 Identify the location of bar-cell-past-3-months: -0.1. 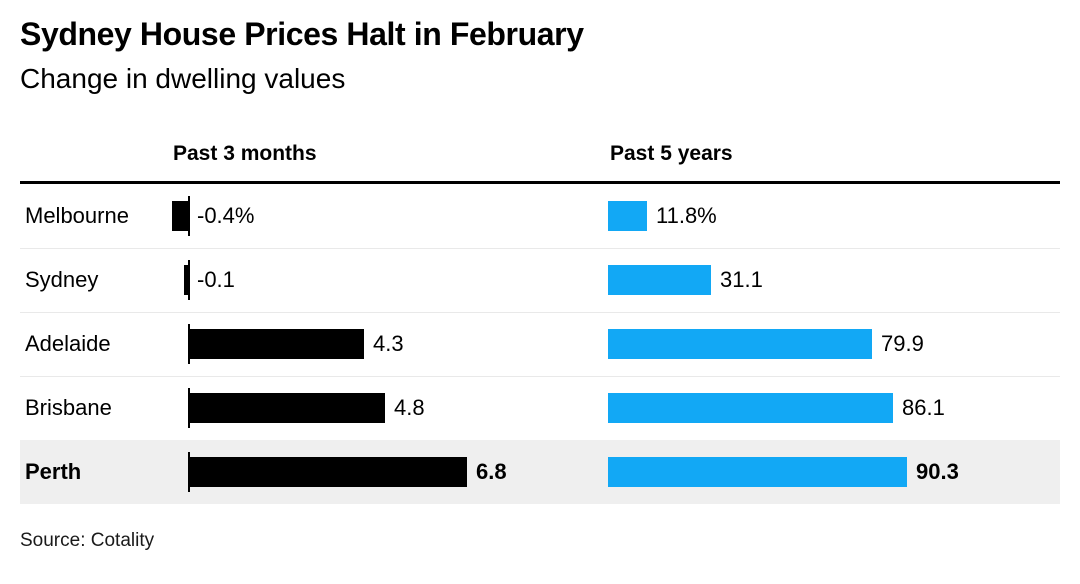
(396, 280).